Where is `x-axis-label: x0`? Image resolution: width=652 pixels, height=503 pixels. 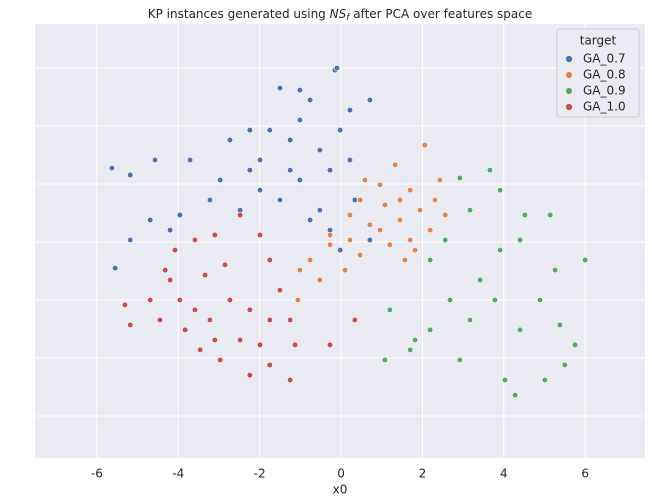
x-axis-label: x0 is located at coordinates (340, 490).